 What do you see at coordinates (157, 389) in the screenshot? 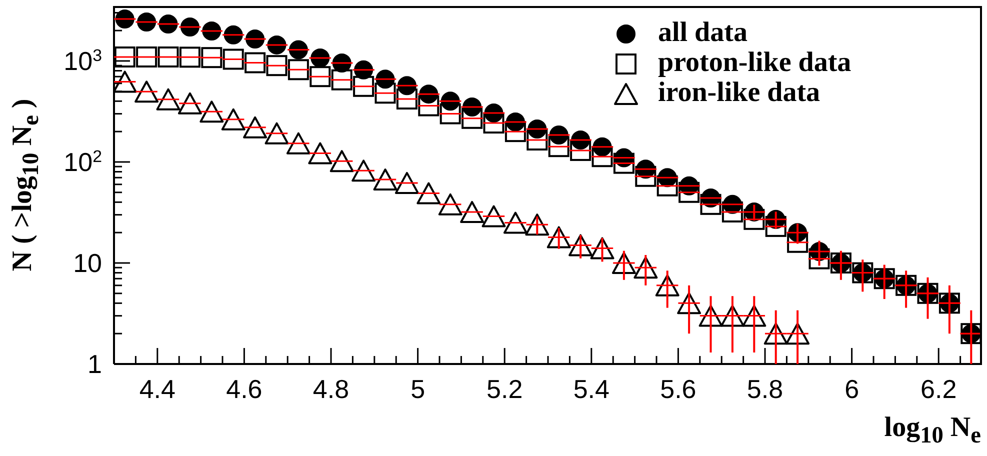
I see `x-tick-label: 4.4` at bounding box center [157, 389].